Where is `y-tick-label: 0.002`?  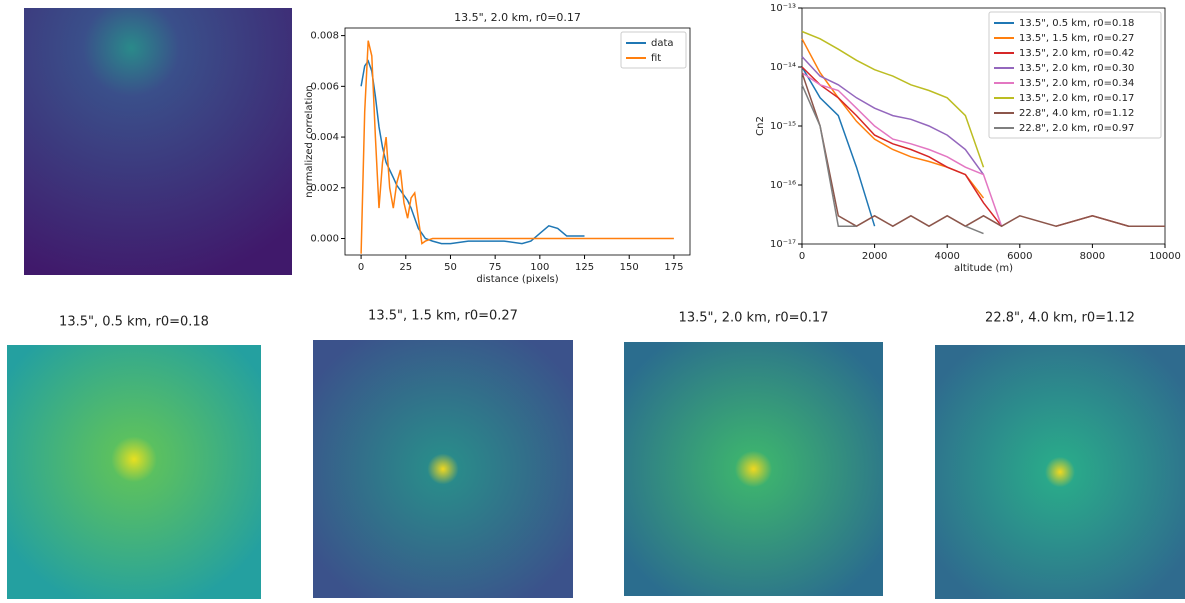 y-tick-label: 0.002 is located at coordinates (324, 188).